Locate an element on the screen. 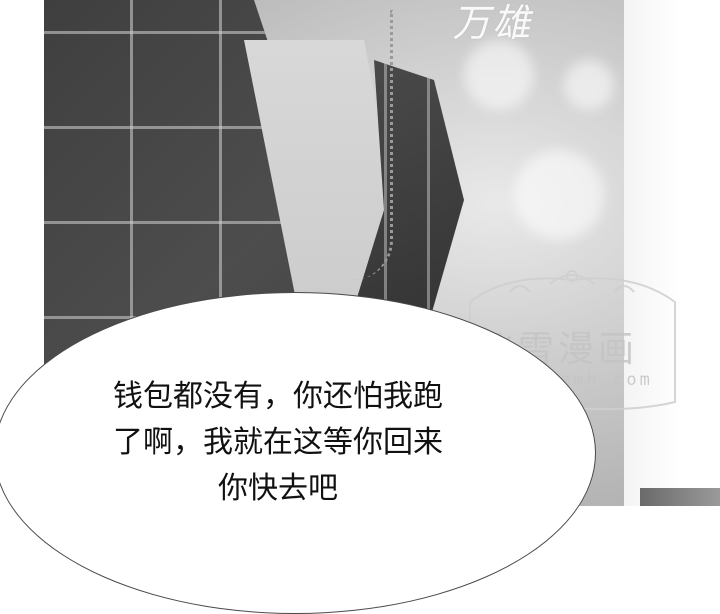 The image size is (720, 614). speech-line: 你快去吧 is located at coordinates (278, 488).